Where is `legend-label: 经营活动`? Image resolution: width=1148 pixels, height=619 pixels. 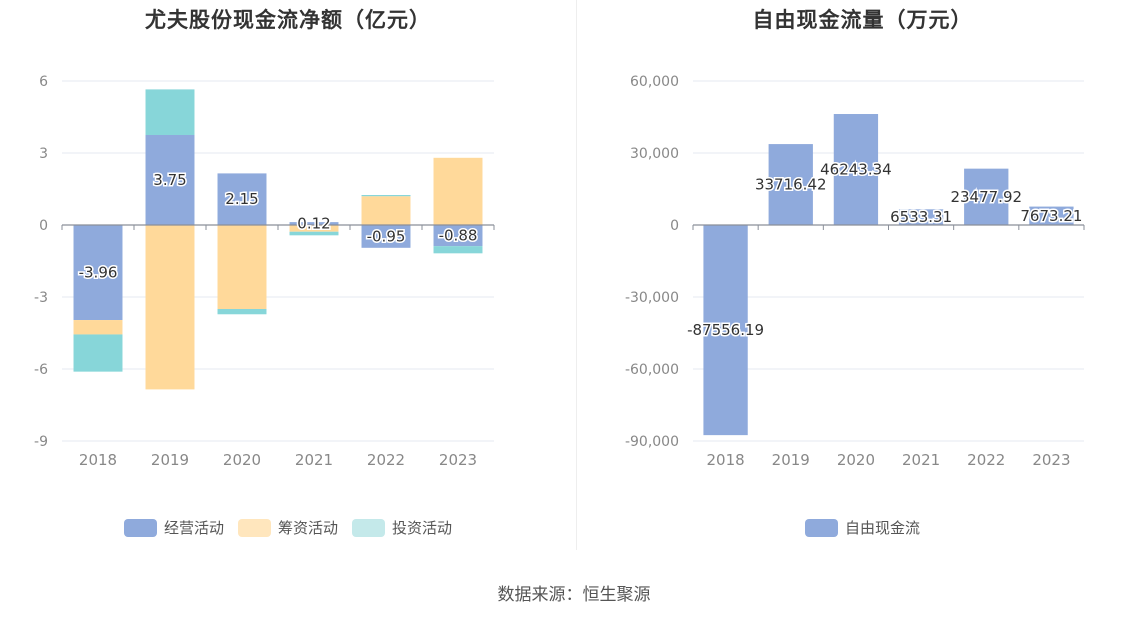
legend-label: 经营活动 is located at coordinates (193, 528).